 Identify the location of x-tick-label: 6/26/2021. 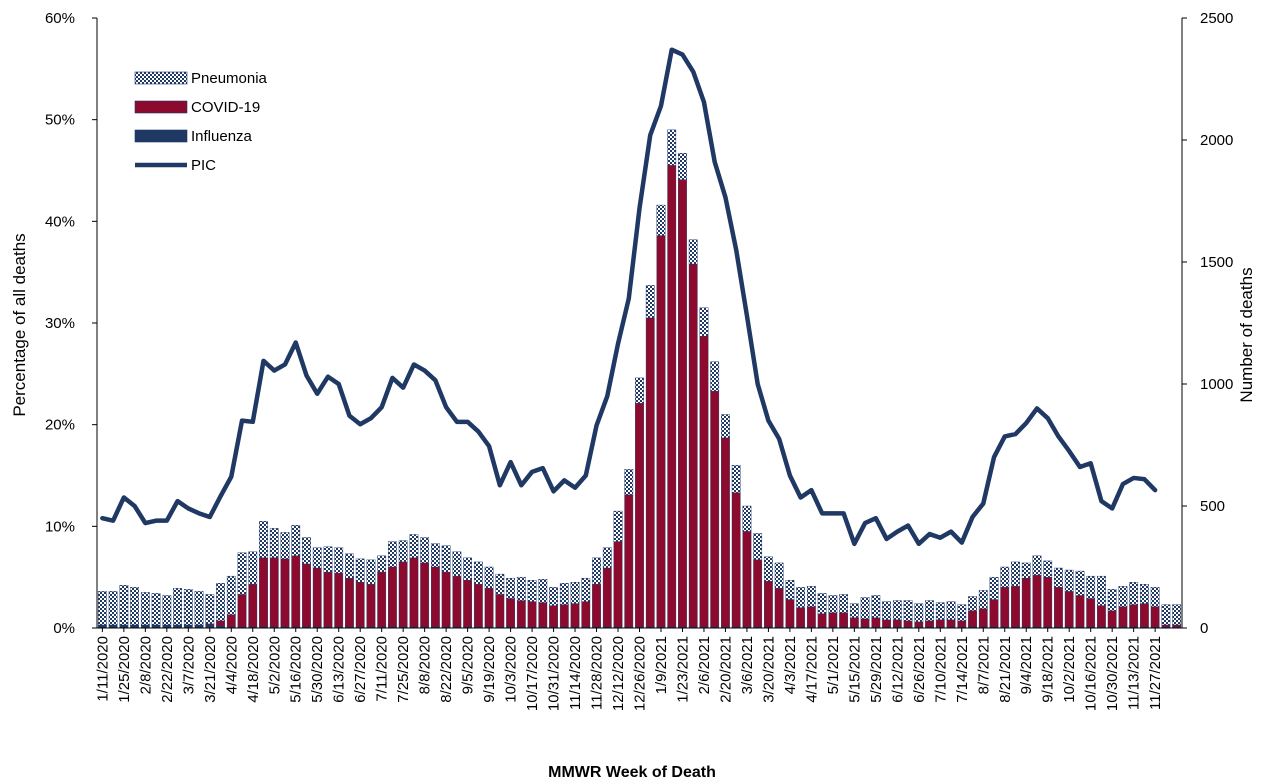
(919, 669).